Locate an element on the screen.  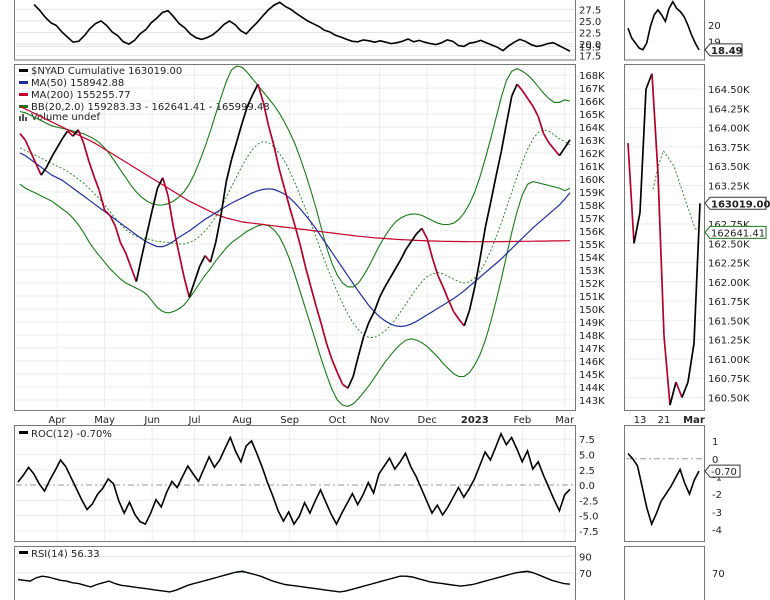
rsi-zoom-ytick-label: 70 is located at coordinates (718, 574).